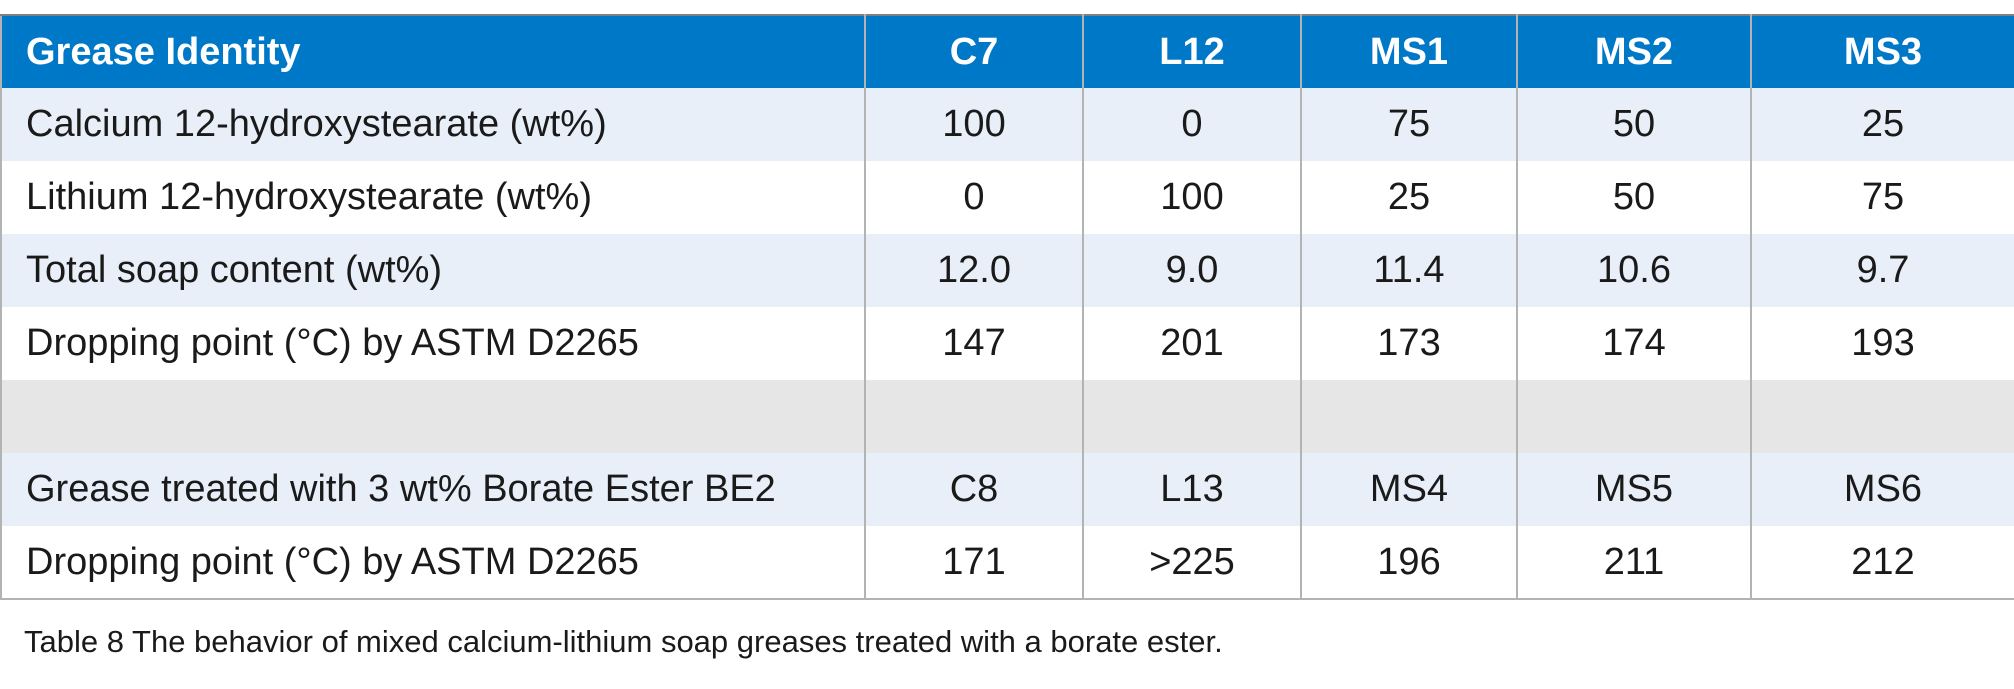  Describe the element at coordinates (1882, 270) in the screenshot. I see `table-cell: 9.7` at that location.